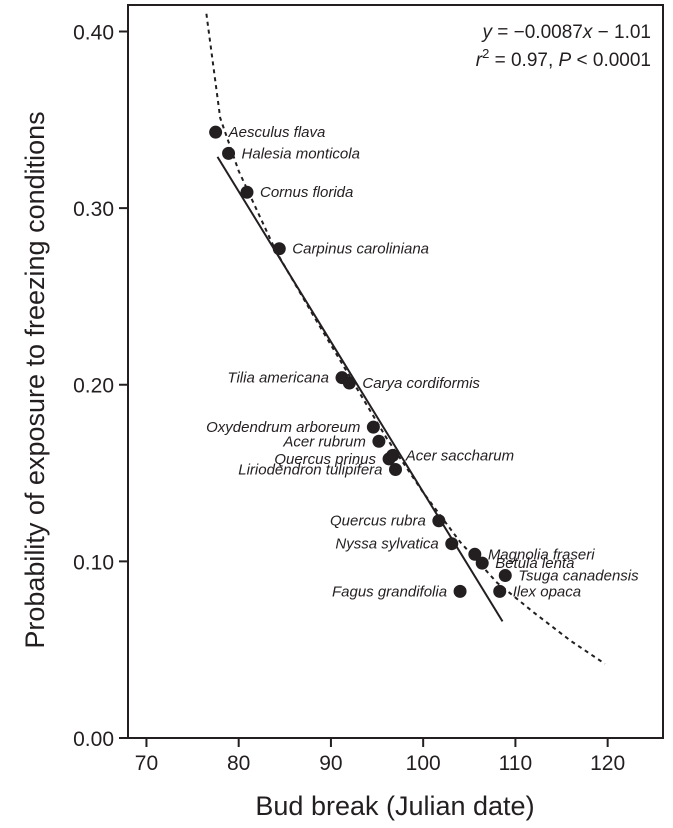  I want to click on point-label: Nyssa sylvatica, so click(386, 544).